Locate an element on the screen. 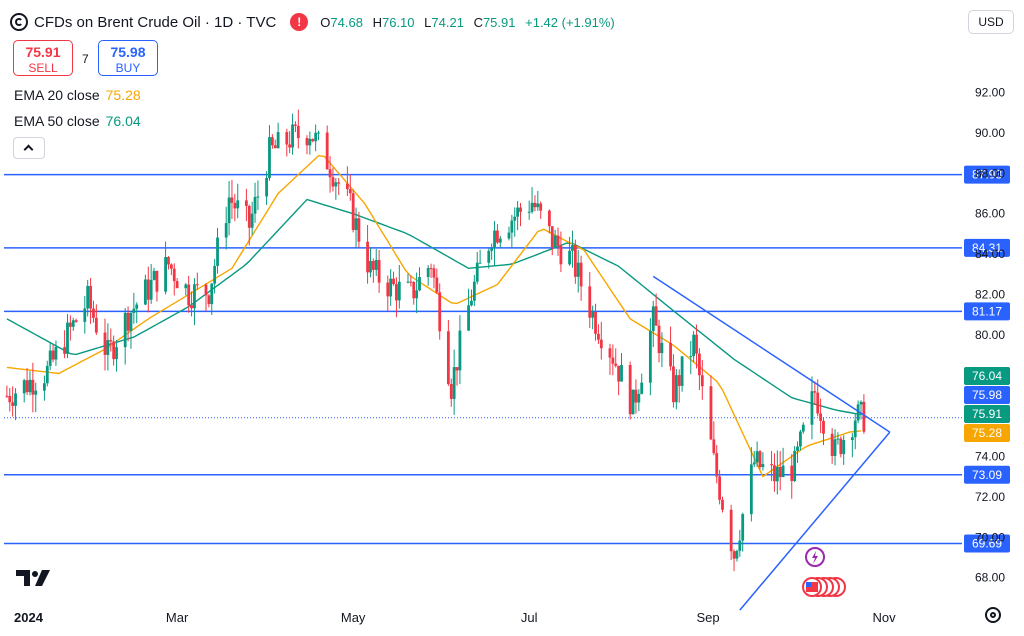  low-label: L is located at coordinates (428, 22).